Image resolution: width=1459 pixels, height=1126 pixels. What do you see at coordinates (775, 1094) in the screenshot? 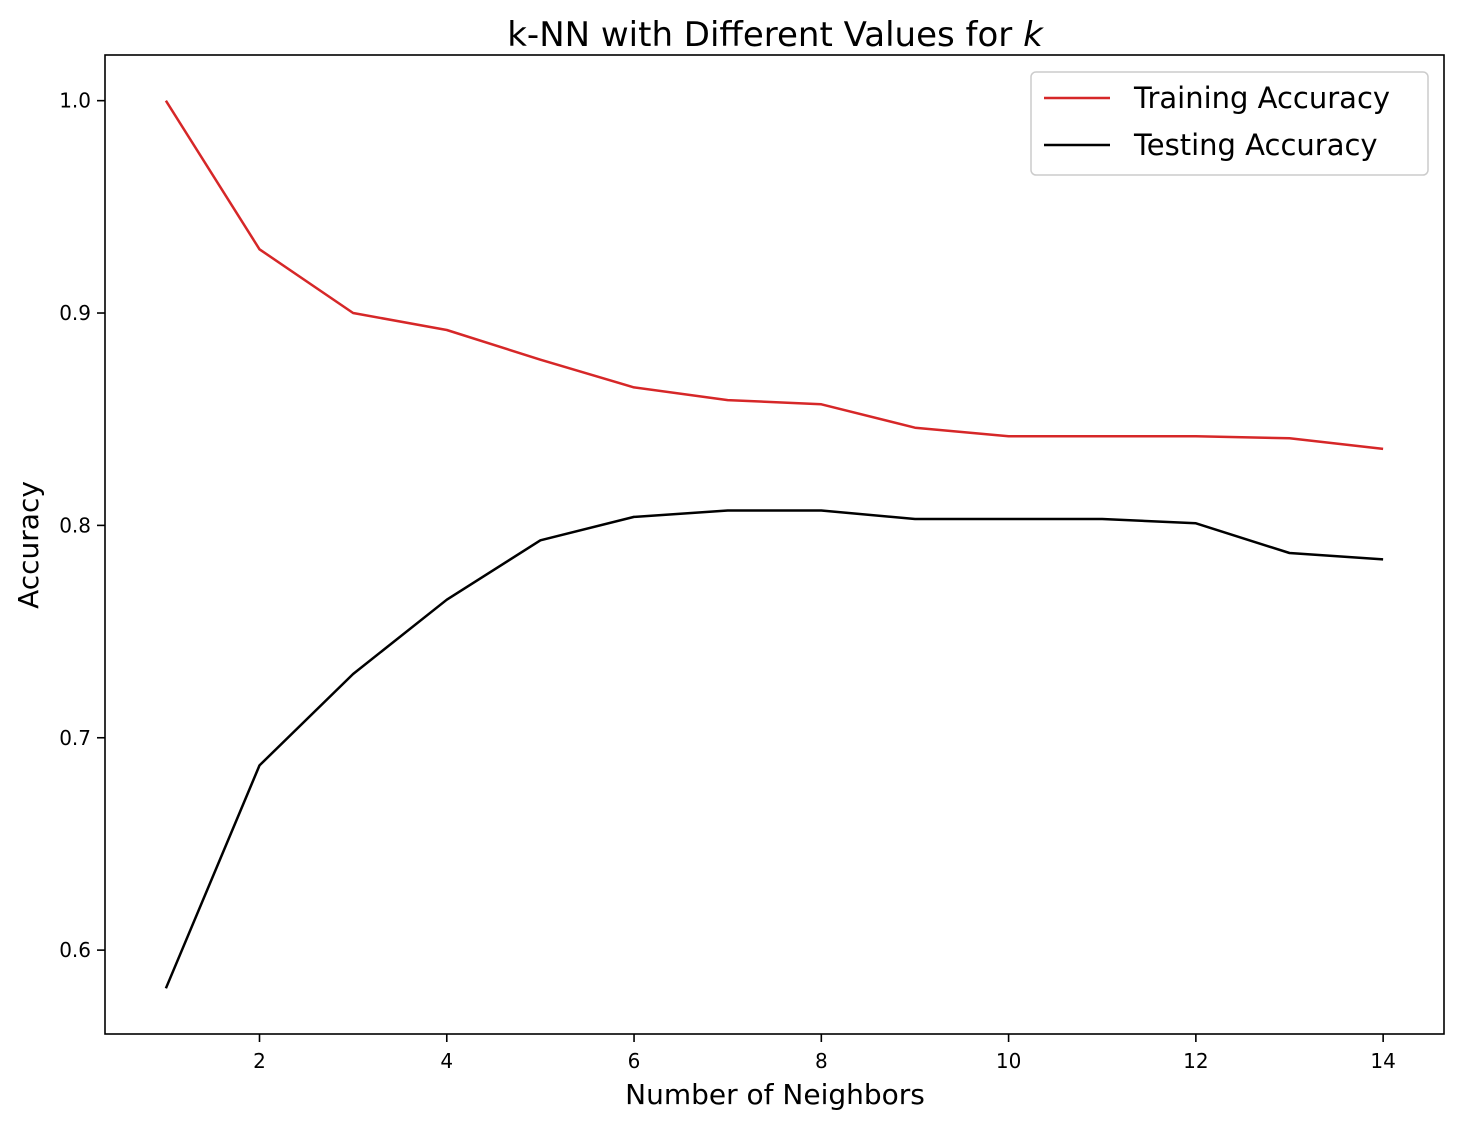
I see `x-axis-label: Number of Neighbors` at bounding box center [775, 1094].